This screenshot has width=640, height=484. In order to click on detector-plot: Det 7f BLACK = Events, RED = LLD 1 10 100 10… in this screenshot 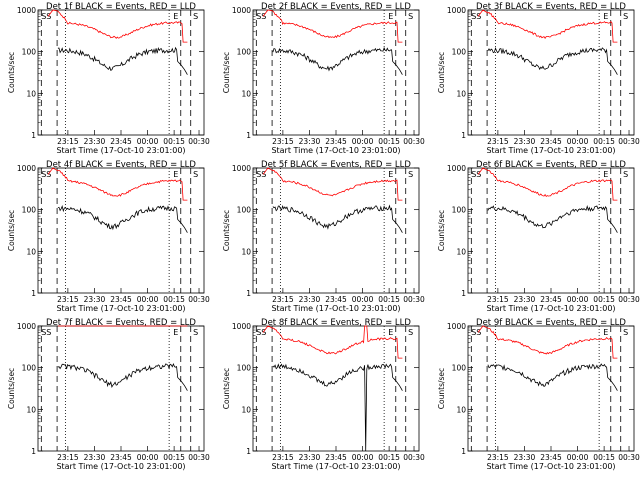, I will do `click(108, 394)`.